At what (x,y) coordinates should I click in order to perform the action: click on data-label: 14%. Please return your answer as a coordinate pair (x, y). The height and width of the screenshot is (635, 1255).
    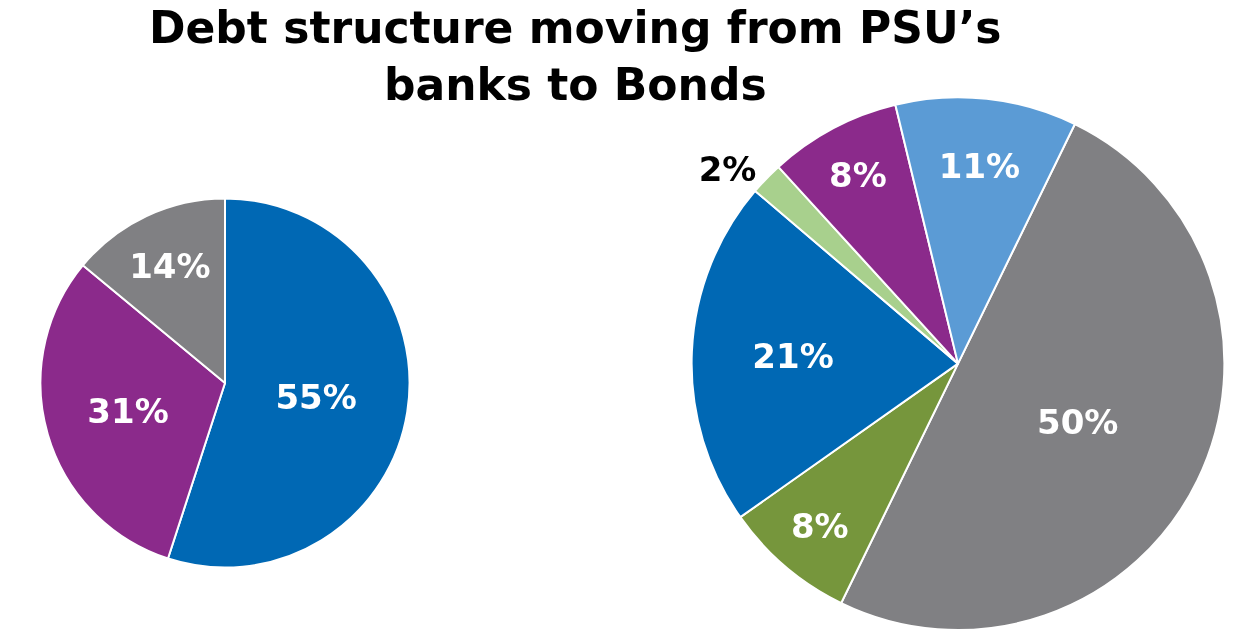
    Looking at the image, I should click on (170, 265).